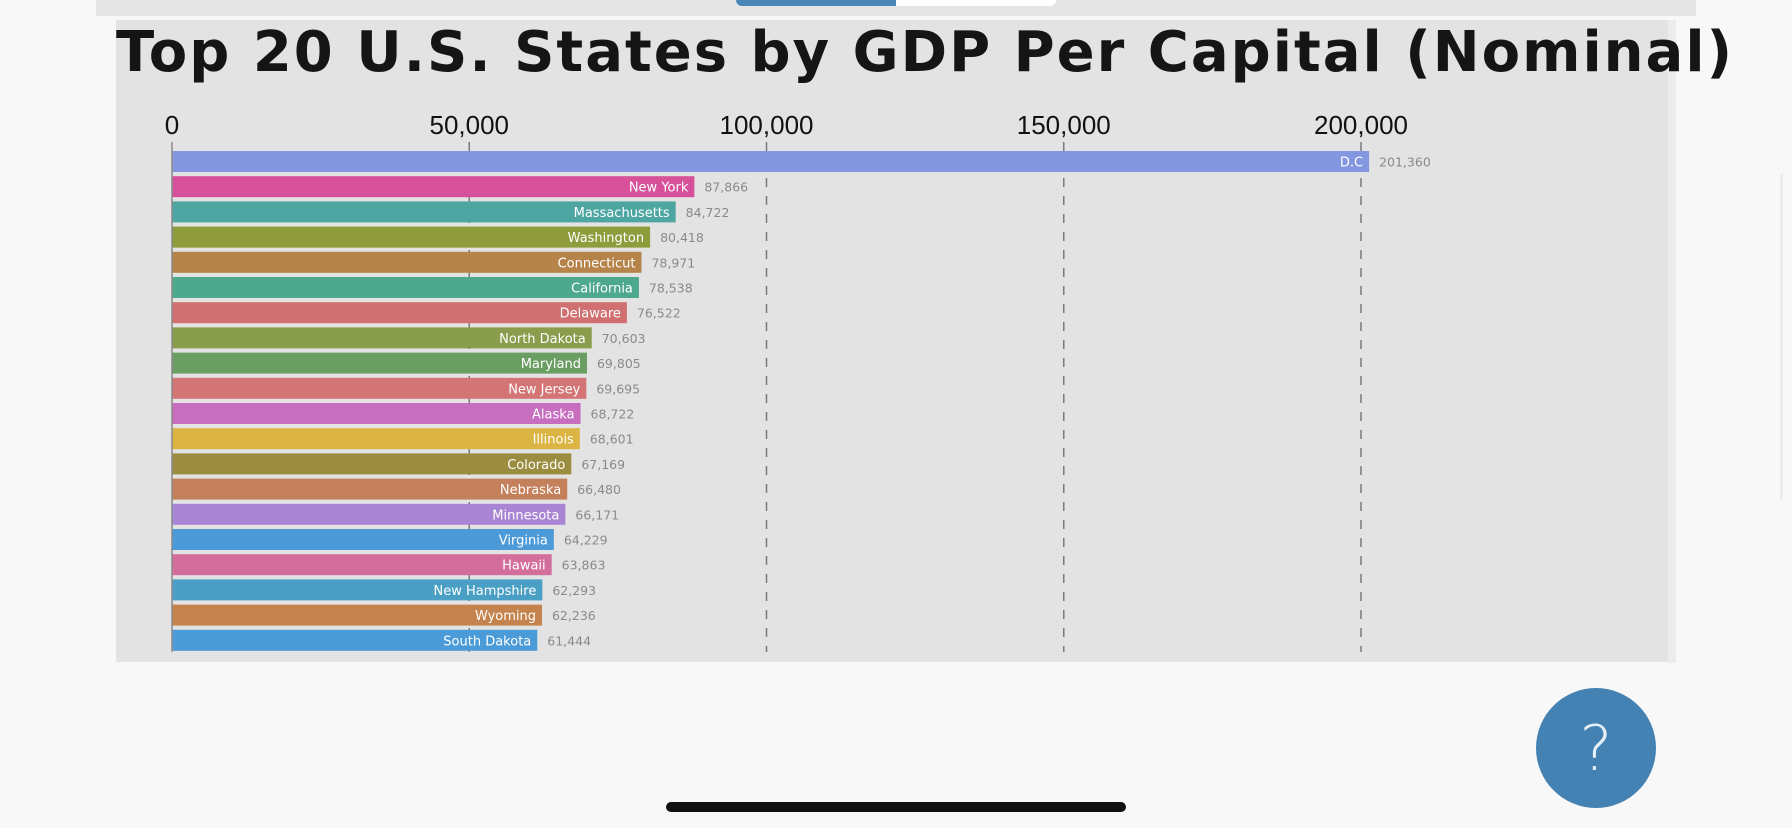 This screenshot has width=1792, height=828. What do you see at coordinates (536, 465) in the screenshot?
I see `bar-category-label: Colorado` at bounding box center [536, 465].